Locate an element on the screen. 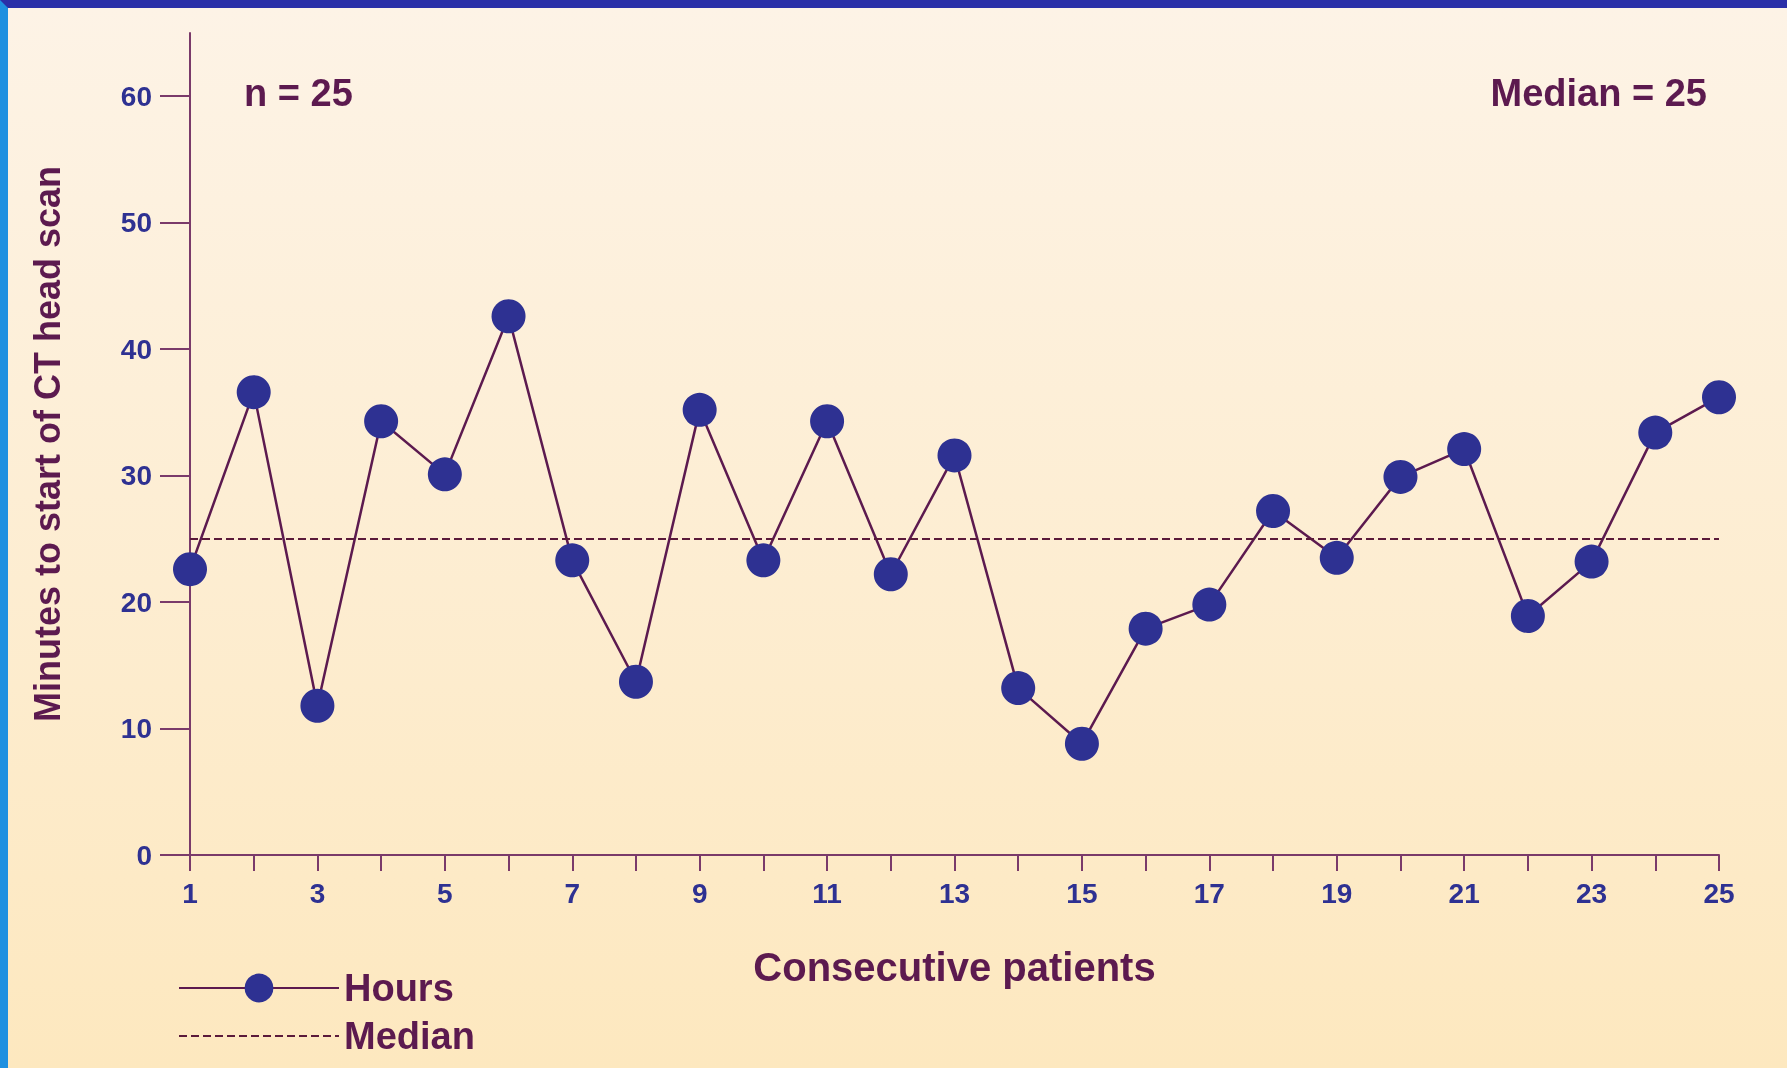 The image size is (1787, 1068). x-tick-label: 9 is located at coordinates (699, 893).